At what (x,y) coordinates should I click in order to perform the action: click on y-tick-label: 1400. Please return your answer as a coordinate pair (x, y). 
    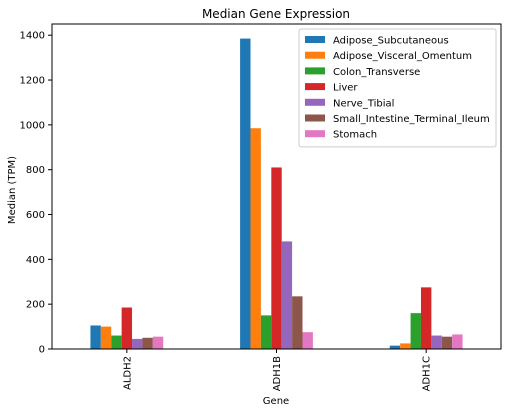
    Looking at the image, I should click on (32, 36).